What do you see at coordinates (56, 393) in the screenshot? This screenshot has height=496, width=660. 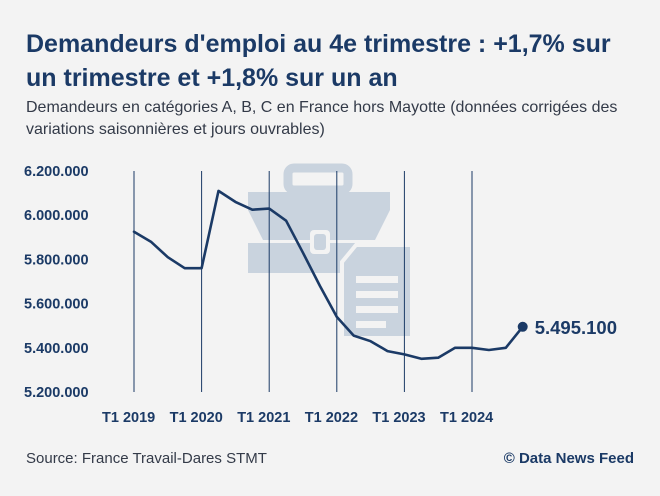 I see `y-tick-label: 5.200.000` at bounding box center [56, 393].